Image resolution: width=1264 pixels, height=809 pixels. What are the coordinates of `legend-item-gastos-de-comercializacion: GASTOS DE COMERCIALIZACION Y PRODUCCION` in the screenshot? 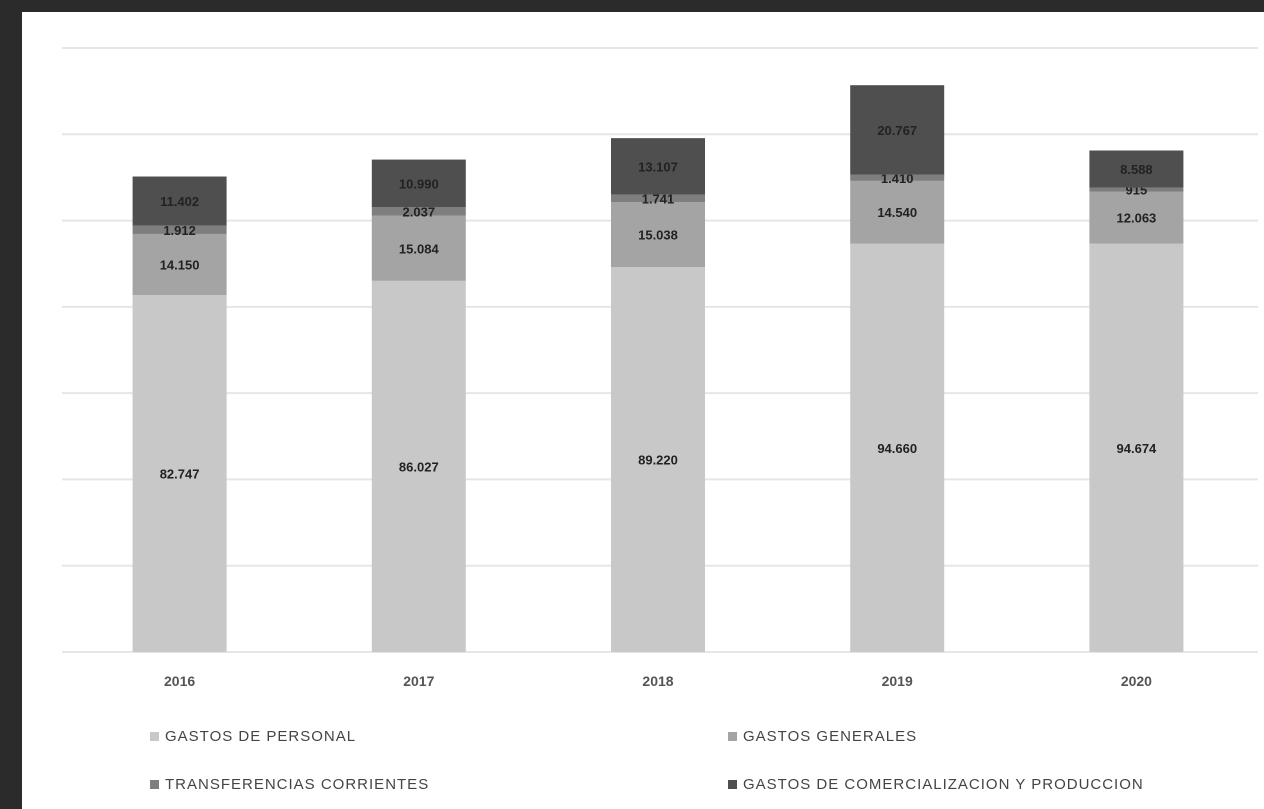 It's located at (936, 784).